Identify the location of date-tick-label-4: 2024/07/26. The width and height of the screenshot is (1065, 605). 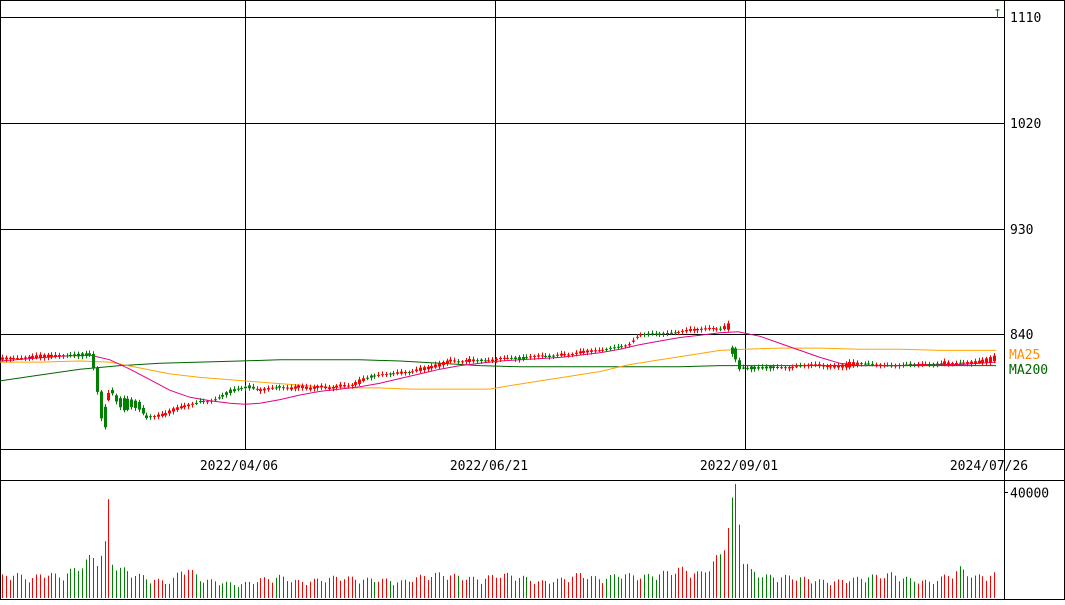
(989, 466).